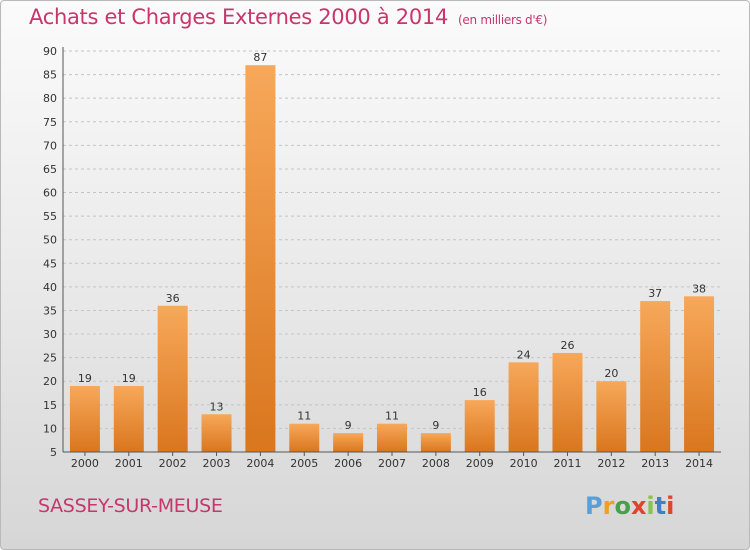  What do you see at coordinates (611, 463) in the screenshot?
I see `x-tick-label: 2012` at bounding box center [611, 463].